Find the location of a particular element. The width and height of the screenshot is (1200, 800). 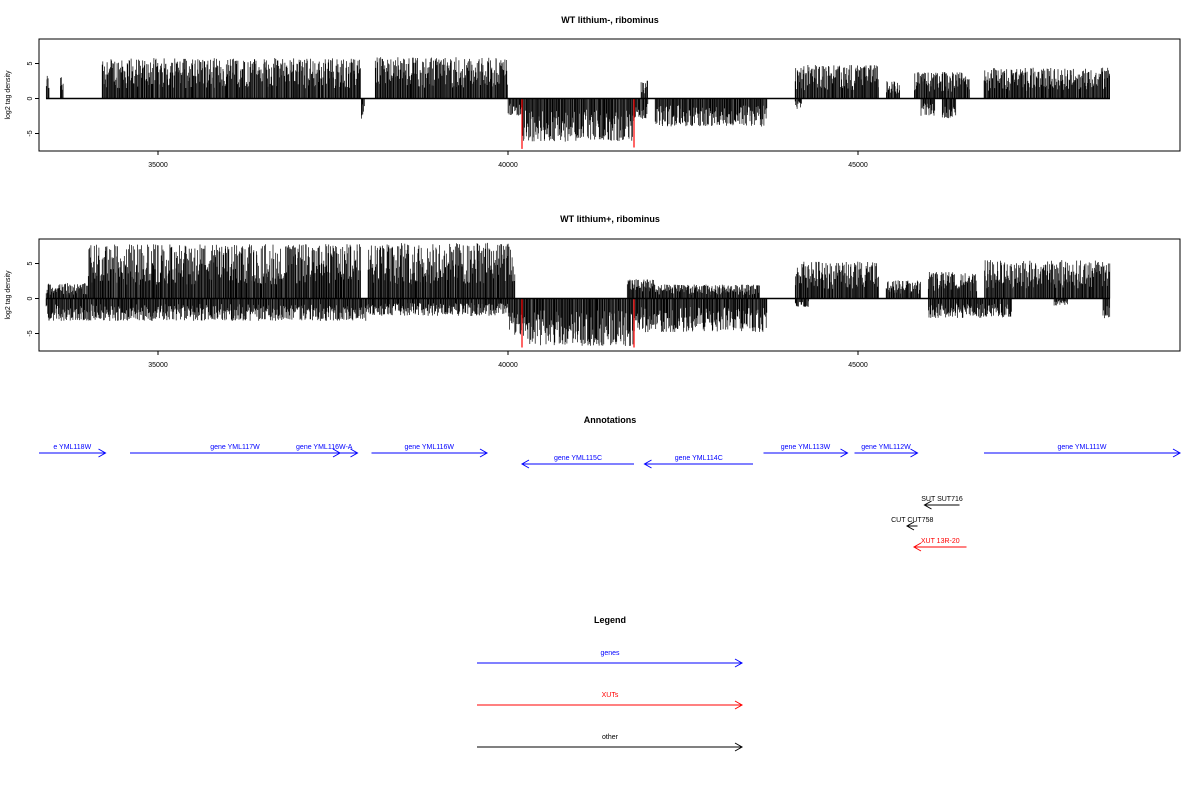

feature-arrow: CUT CUT758 is located at coordinates (912, 524).